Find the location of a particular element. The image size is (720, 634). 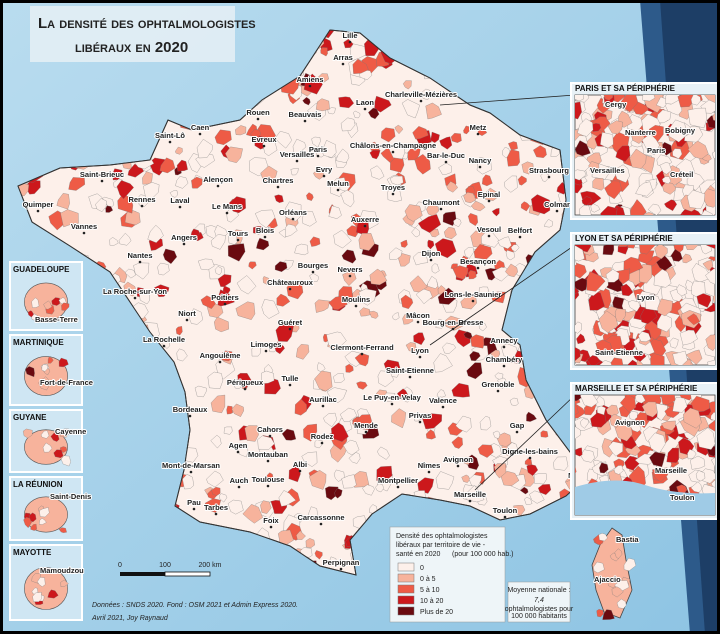

city-label: Lons-le-Saunier is located at coordinates (473, 294).